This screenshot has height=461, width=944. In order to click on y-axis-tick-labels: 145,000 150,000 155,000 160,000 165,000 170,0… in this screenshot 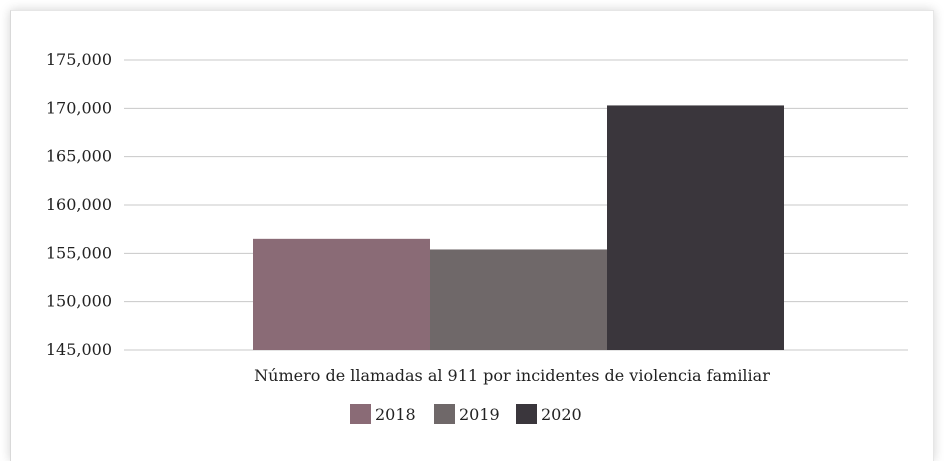, I will do `click(79, 204)`.